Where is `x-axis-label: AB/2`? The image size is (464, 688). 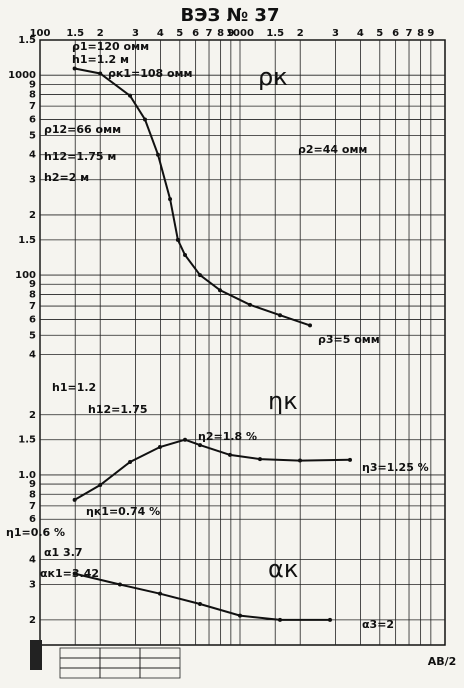
x-axis-label: AB/2 is located at coordinates (442, 661).